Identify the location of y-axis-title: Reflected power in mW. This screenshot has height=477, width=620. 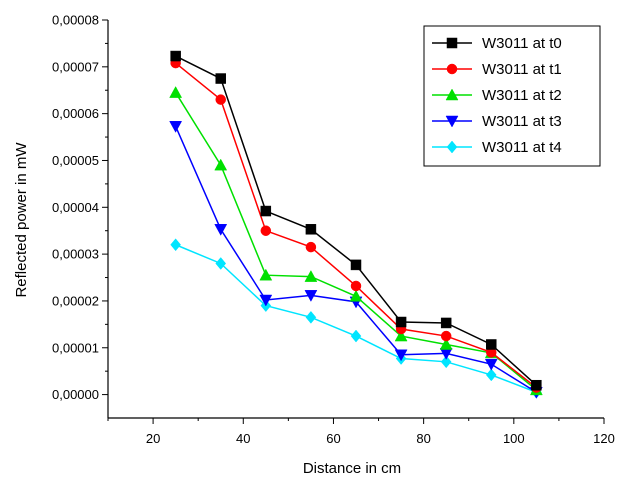
(21, 220).